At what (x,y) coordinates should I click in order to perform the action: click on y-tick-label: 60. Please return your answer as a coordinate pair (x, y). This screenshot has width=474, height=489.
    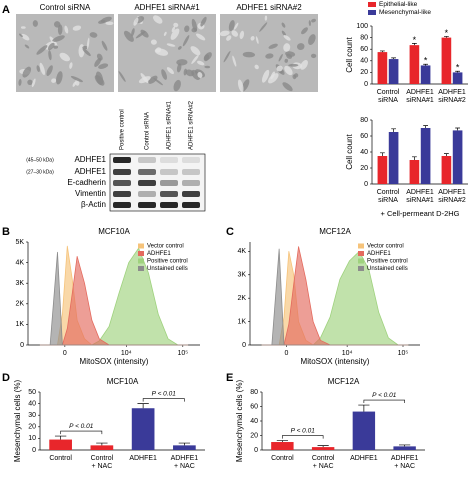
    Looking at the image, I should click on (364, 136).